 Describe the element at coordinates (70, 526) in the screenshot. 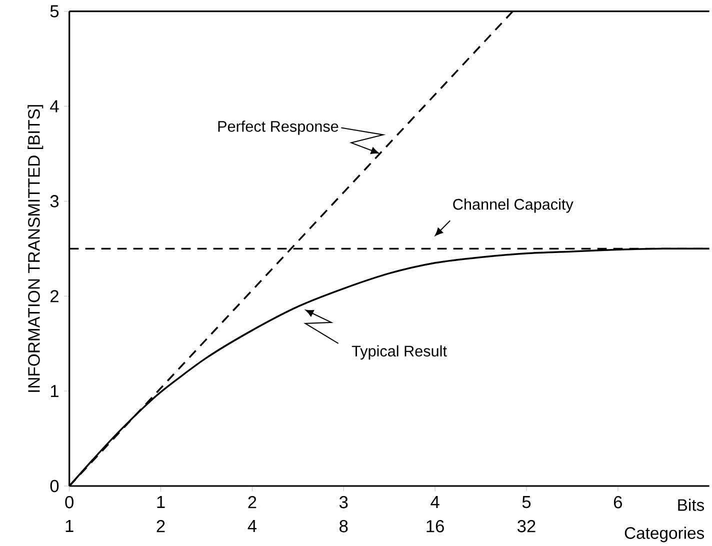

I see `x2-tick-label: 1` at that location.